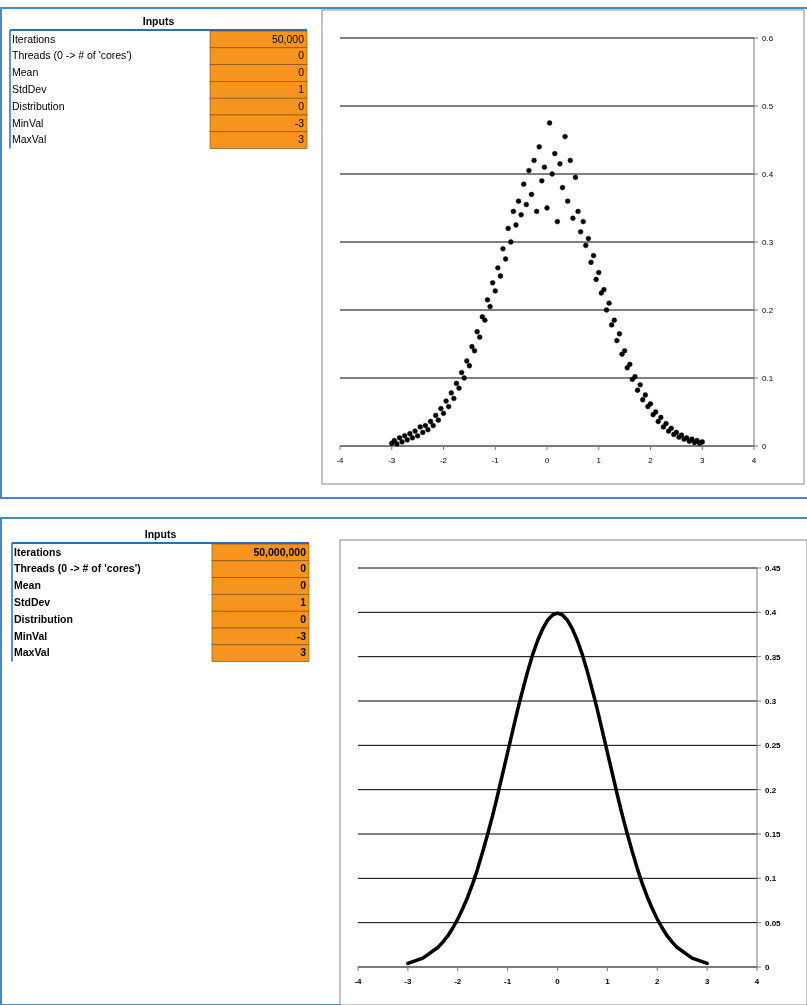  What do you see at coordinates (288, 38) in the screenshot?
I see `text: 50,000` at bounding box center [288, 38].